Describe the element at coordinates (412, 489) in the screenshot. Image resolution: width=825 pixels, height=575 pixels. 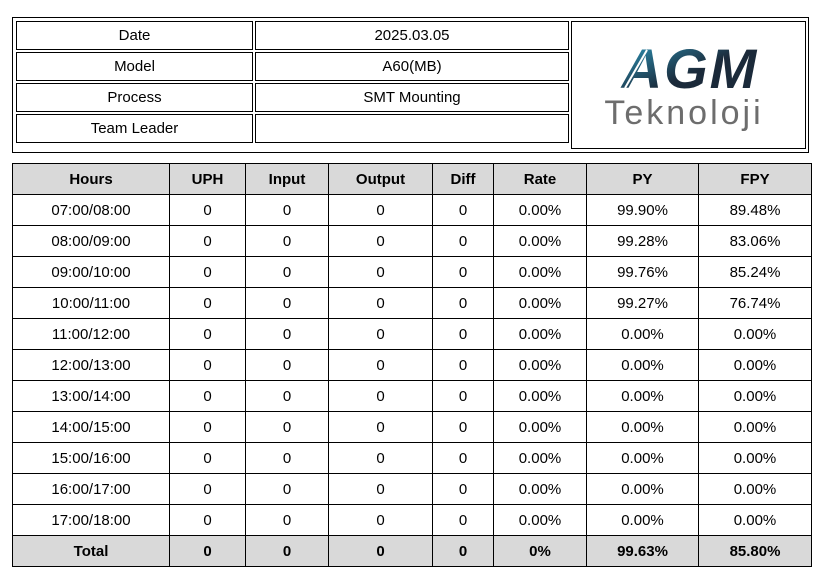
I see `table-row: 16:00/17:00 0 0 0 0 0.00% 0.00% 0.00%` at that location.